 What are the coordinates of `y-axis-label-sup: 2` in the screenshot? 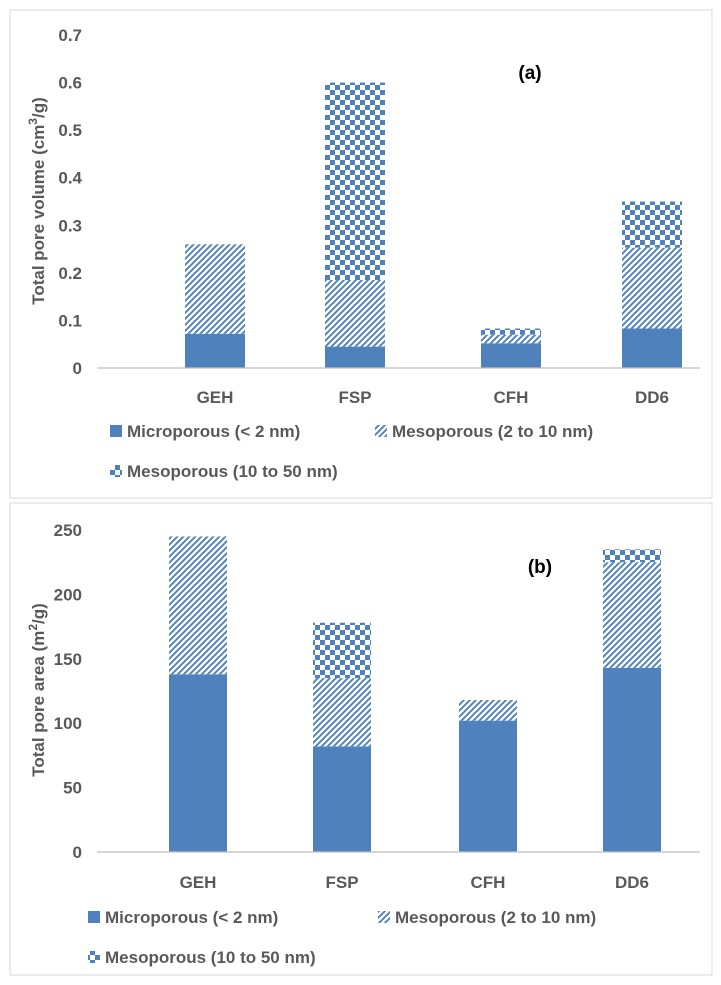 It's located at (33, 627).